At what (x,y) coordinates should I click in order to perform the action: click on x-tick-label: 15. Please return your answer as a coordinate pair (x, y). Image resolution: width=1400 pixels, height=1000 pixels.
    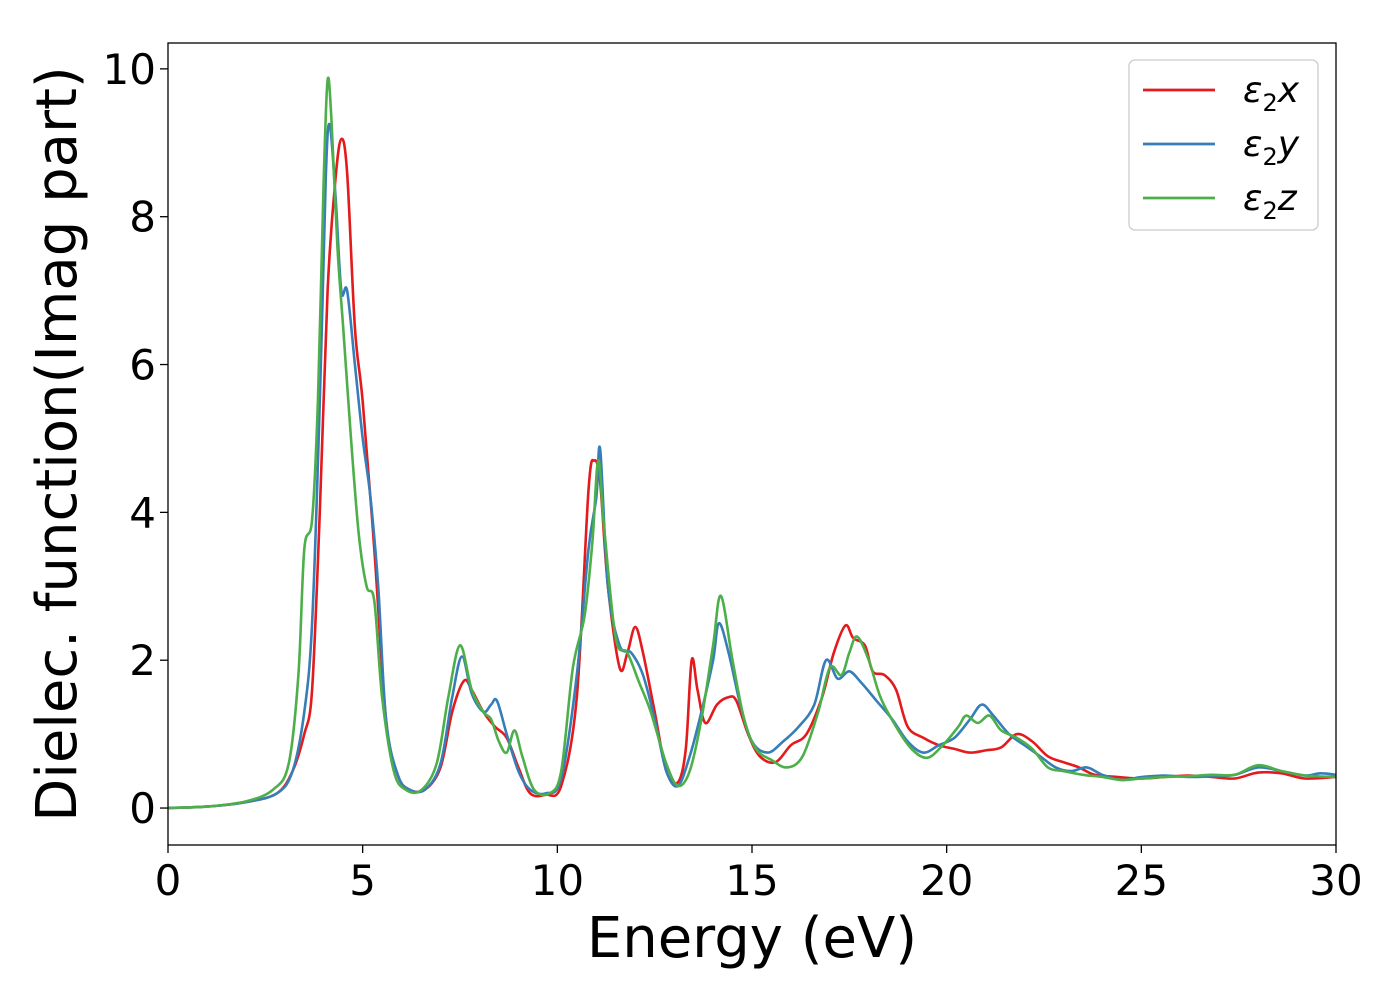
    Looking at the image, I should click on (751, 880).